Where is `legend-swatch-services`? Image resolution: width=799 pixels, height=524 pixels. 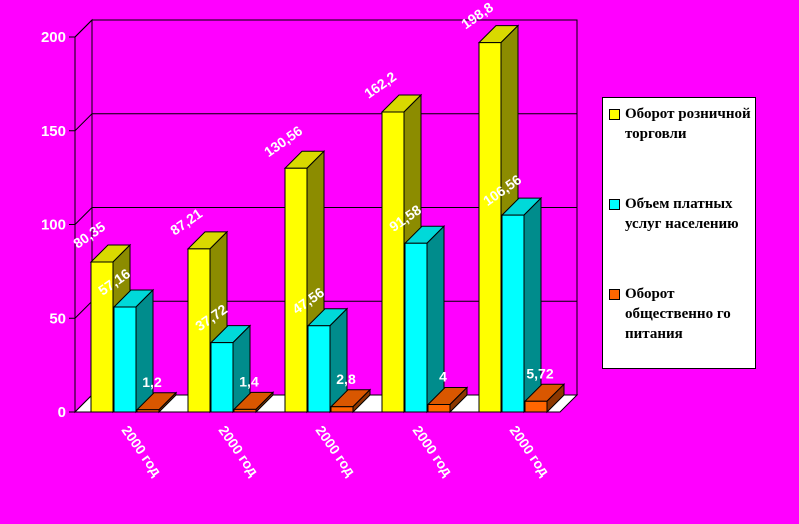
legend-swatch-services is located at coordinates (614, 204).